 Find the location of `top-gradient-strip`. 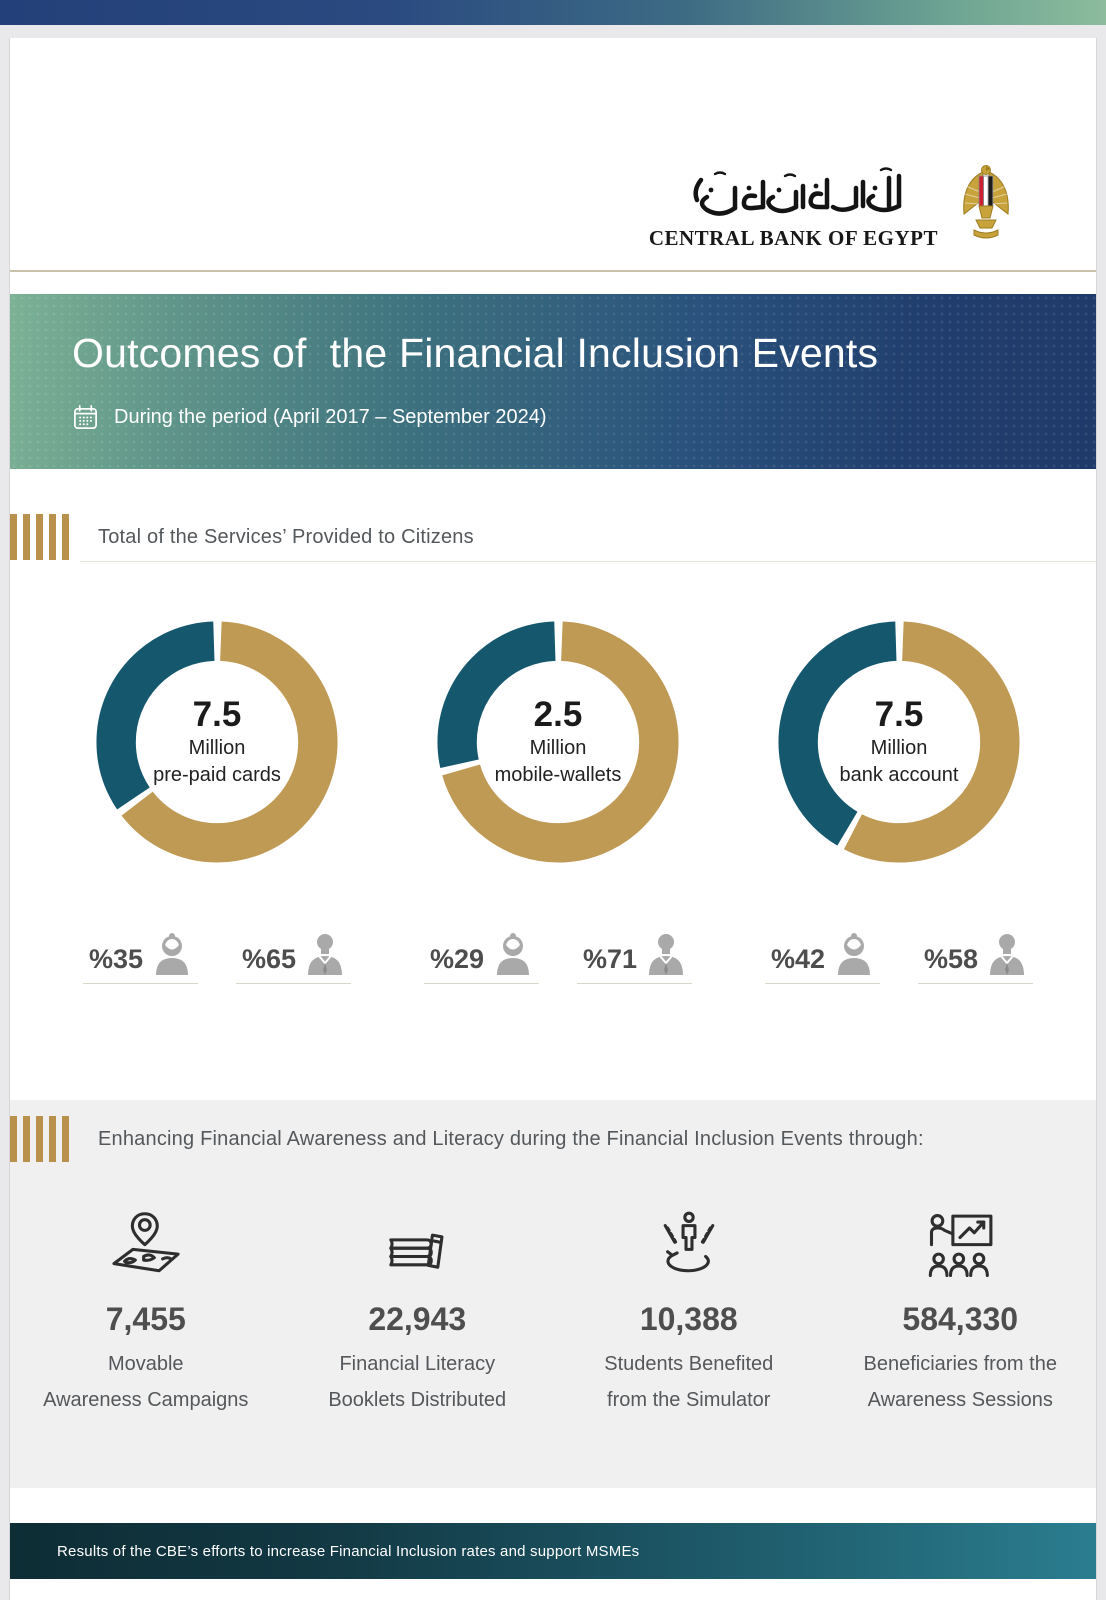

top-gradient-strip is located at coordinates (553, 12).